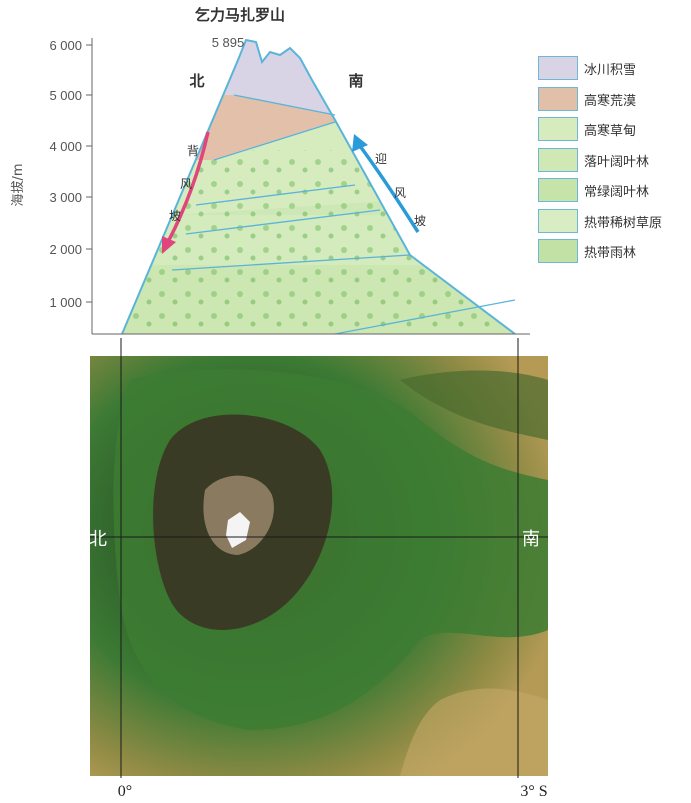  Describe the element at coordinates (610, 253) in the screenshot. I see `legend-label: 热带雨林` at that location.